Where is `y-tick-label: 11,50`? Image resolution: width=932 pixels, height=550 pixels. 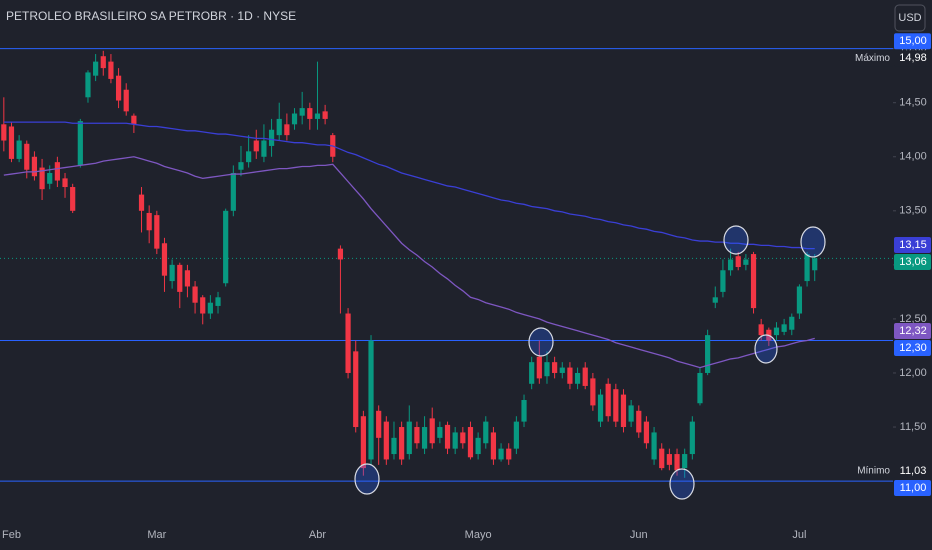 y-tick-label: 11,50 is located at coordinates (913, 427).